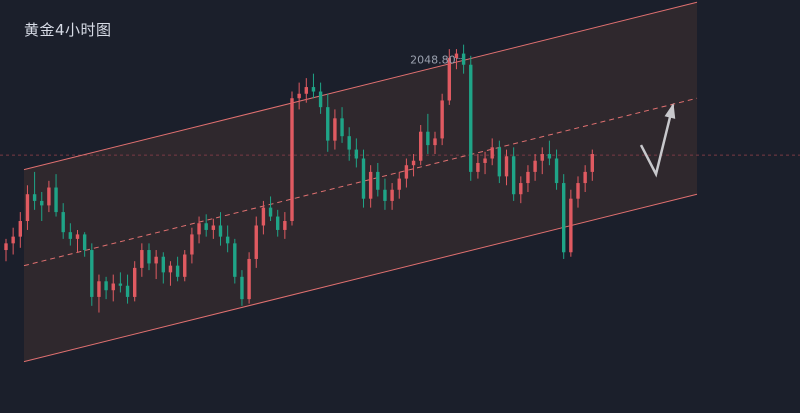 The image size is (800, 413). I want to click on chart-title: 黄金4小时图, so click(68, 30).